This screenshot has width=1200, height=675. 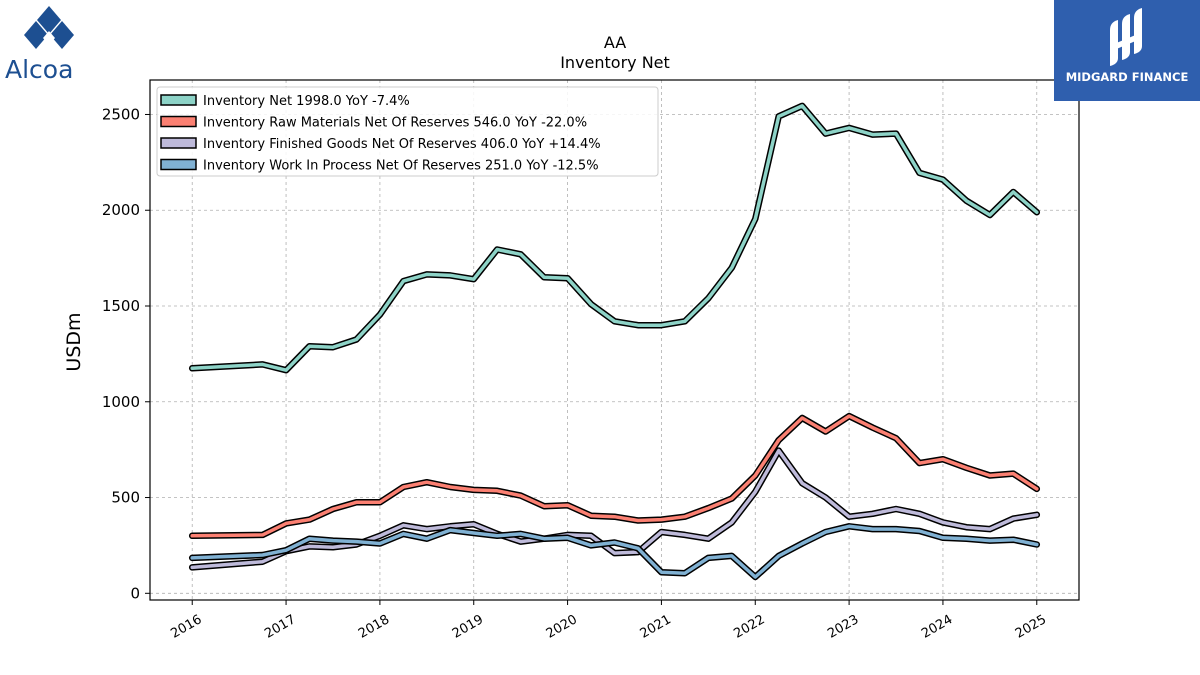 I want to click on x-tick-label: 2023, so click(x=843, y=627).